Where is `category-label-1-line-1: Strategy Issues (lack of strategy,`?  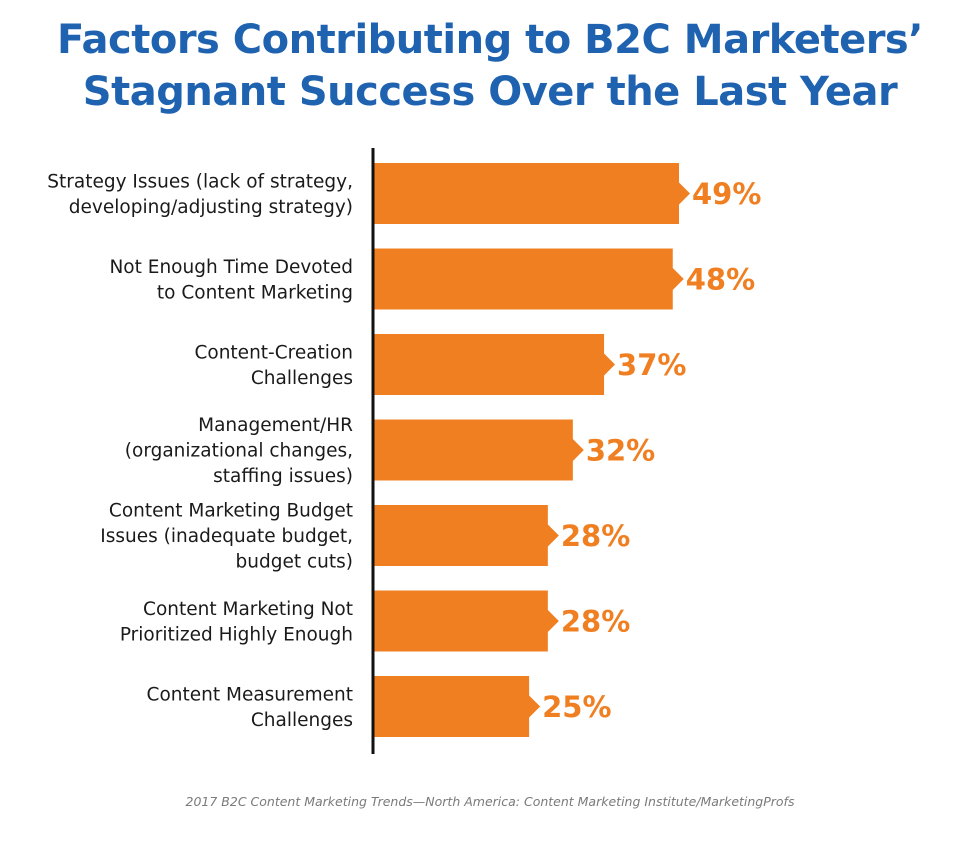 category-label-1-line-1: Strategy Issues (lack of strategy, is located at coordinates (200, 181).